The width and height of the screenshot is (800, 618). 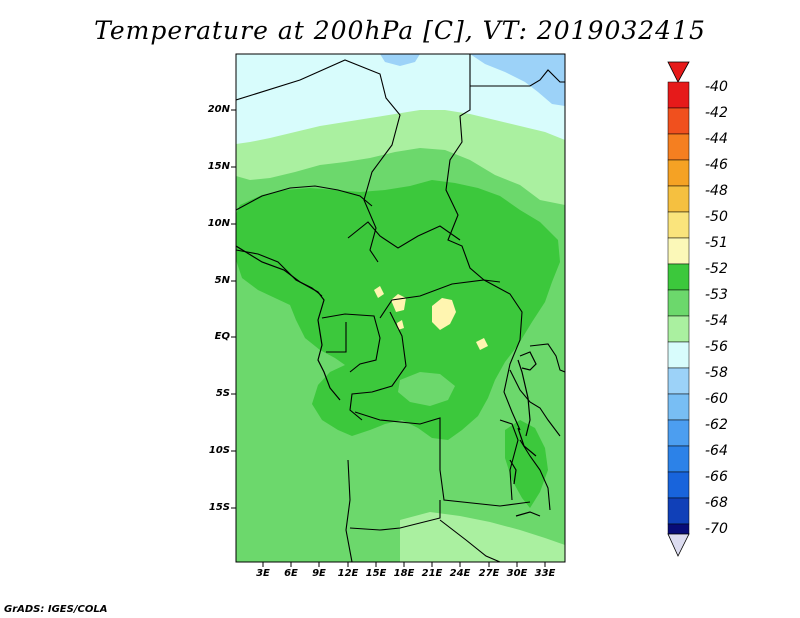 What do you see at coordinates (716, 295) in the screenshot?
I see `colorbar-label: -53` at bounding box center [716, 295].